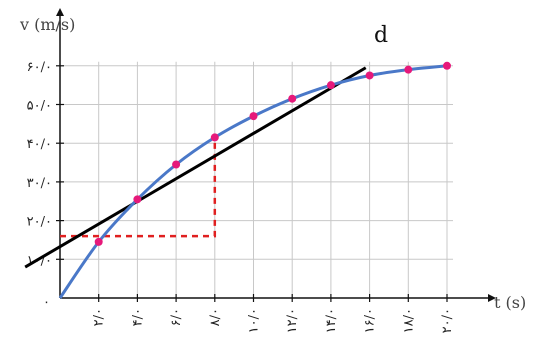 Image resolution: width=540 pixels, height=344 pixels. I want to click on x-tick-label: ۱۰/۰, so click(254, 320).